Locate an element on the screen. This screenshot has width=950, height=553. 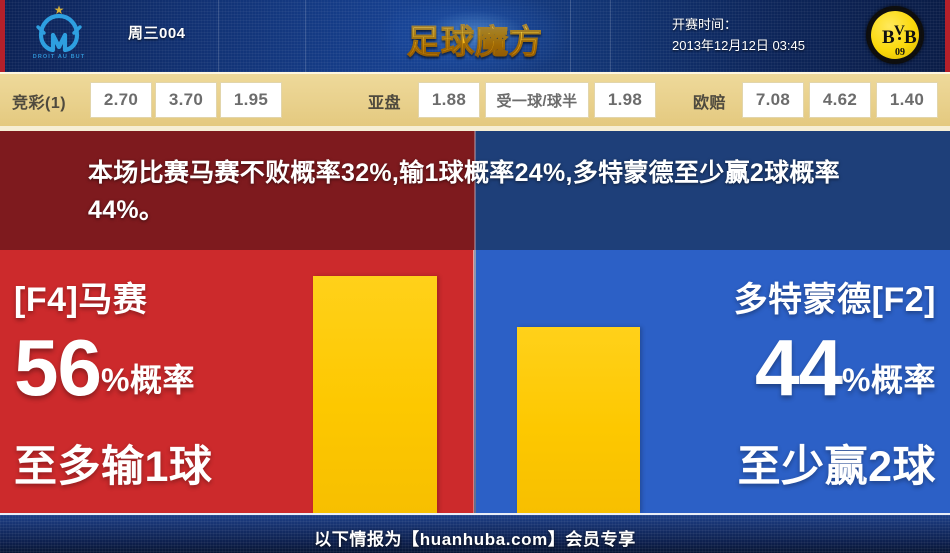
om-monogram-icon is located at coordinates (59, 33).